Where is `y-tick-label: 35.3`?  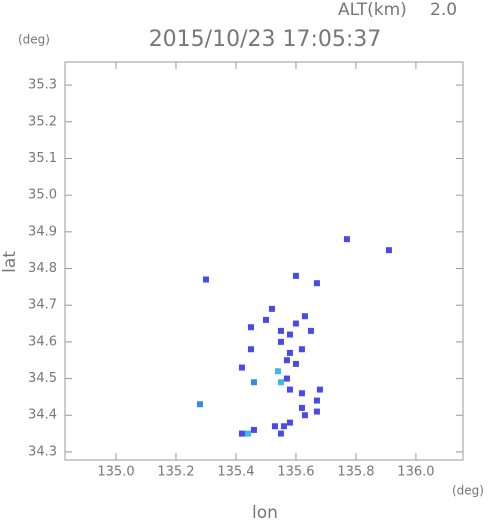
y-tick-label: 35.3 is located at coordinates (42, 85).